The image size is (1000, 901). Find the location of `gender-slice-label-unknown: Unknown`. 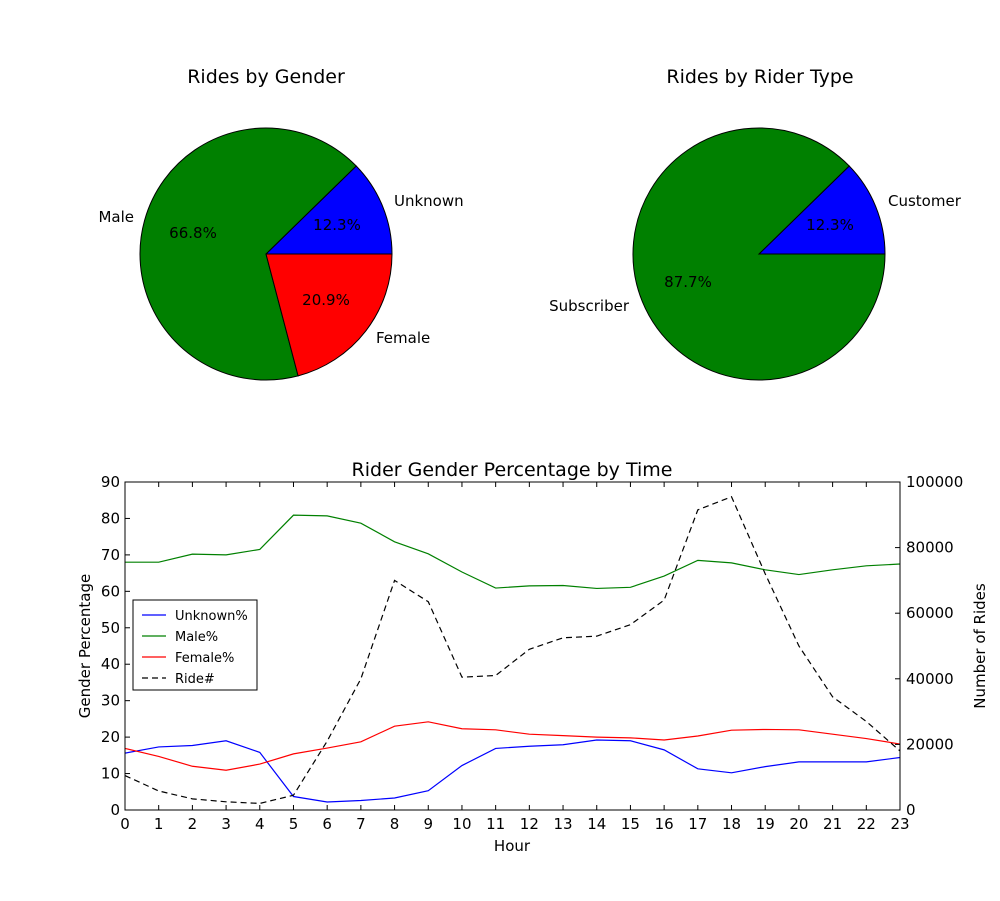

gender-slice-label-unknown: Unknown is located at coordinates (429, 201).